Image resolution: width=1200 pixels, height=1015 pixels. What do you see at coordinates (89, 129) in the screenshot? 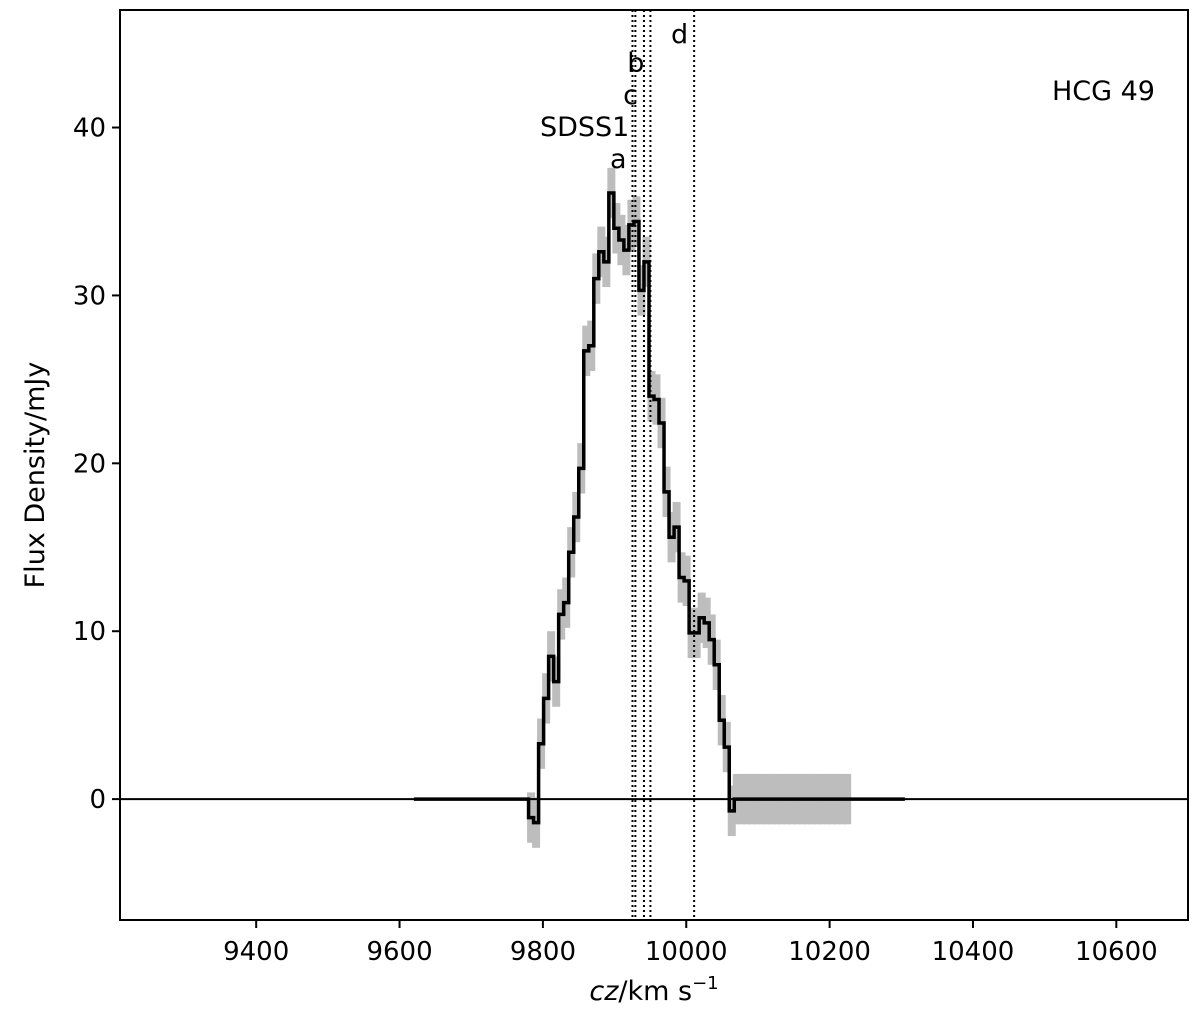
I see `y-tick-label: 40` at bounding box center [89, 129].